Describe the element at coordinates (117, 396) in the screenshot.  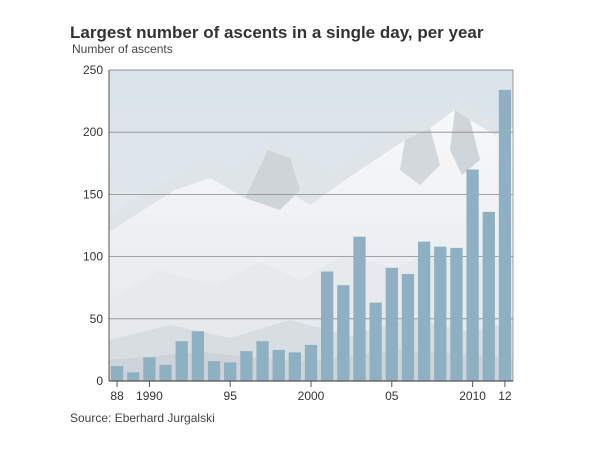
I see `x-tick-label-1988: 88` at that location.